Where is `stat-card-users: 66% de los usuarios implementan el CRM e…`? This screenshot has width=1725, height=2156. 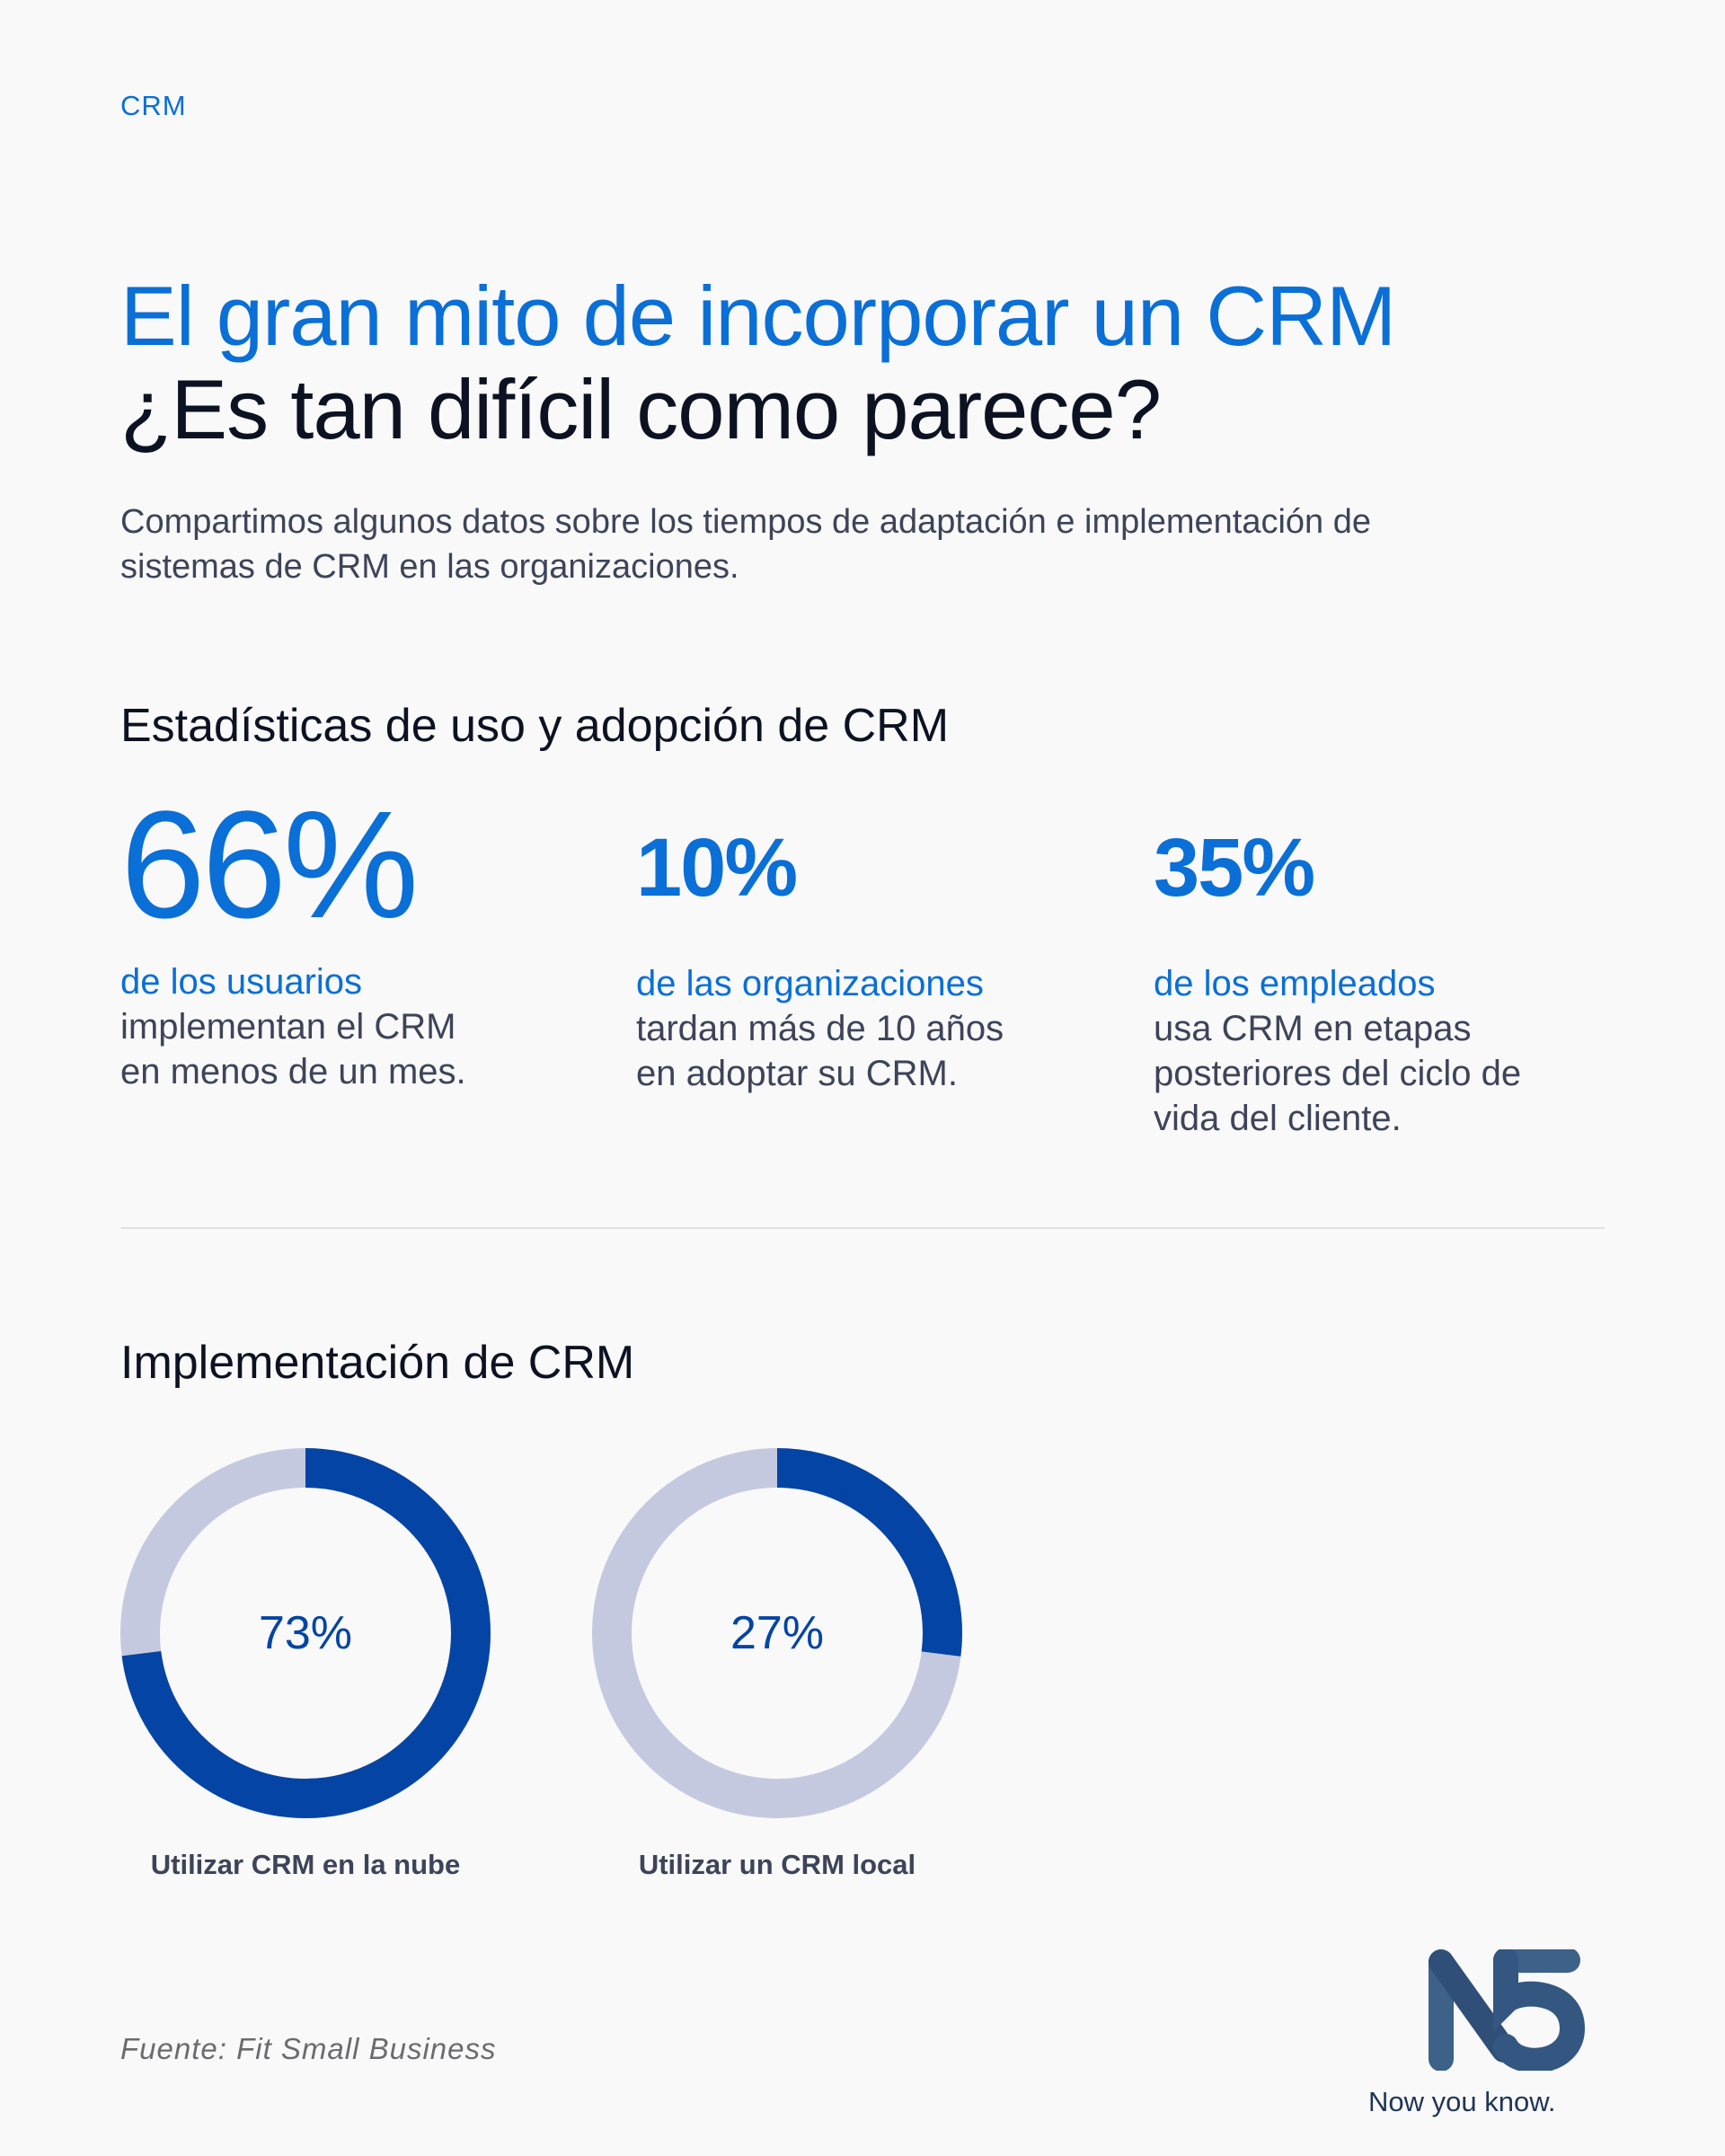 stat-card-users: 66% de los usuarios implementan el CRM e… is located at coordinates (293, 937).